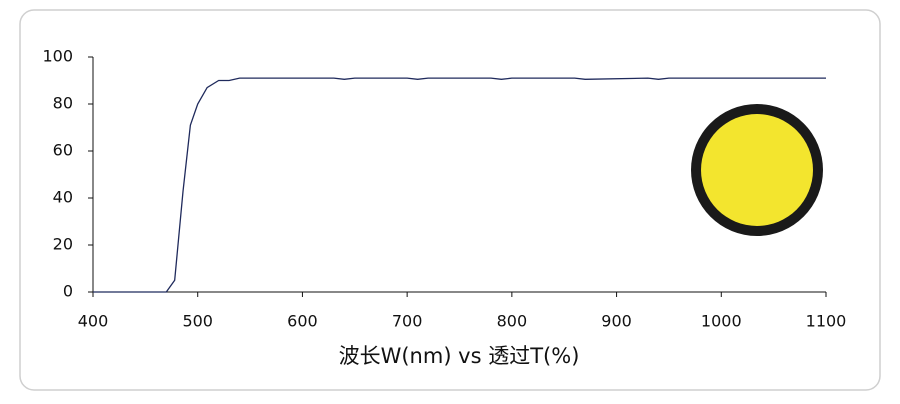 Image resolution: width=900 pixels, height=404 pixels. I want to click on y-tick-label: 40, so click(63, 197).